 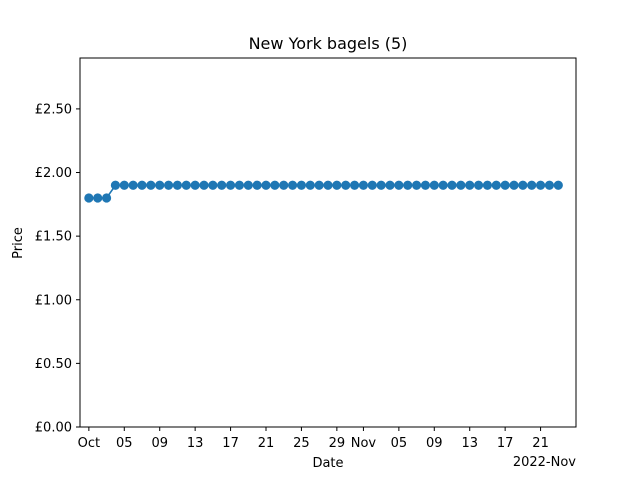 I want to click on x-tick-label: Oct, so click(x=89, y=443).